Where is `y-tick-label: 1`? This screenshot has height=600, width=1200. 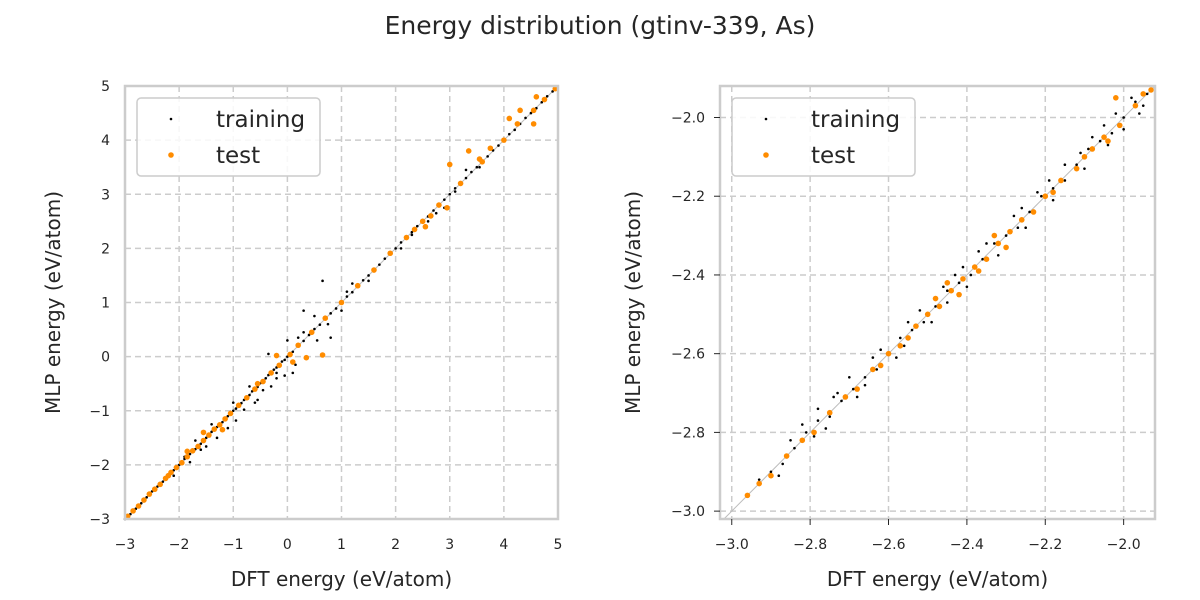 y-tick-label: 1 is located at coordinates (105, 304).